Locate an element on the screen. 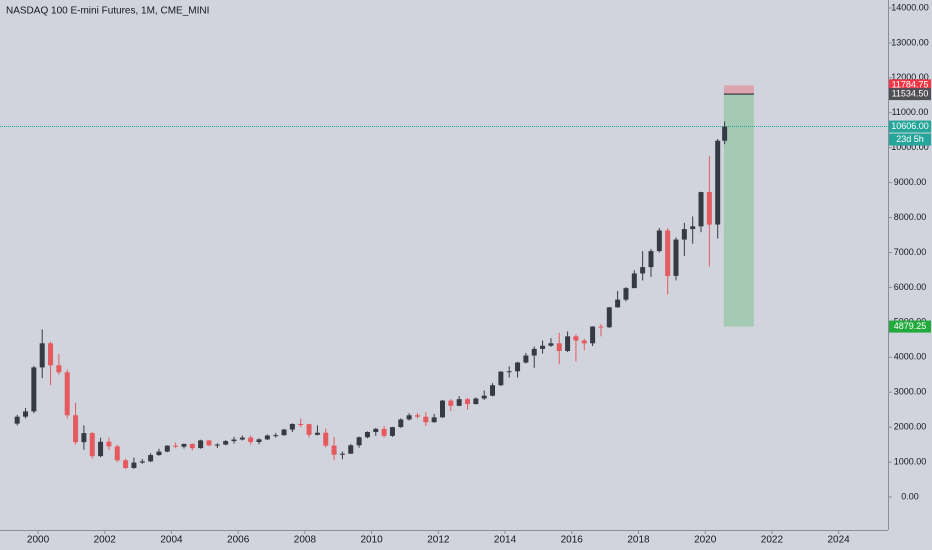 The image size is (932, 550). last-price-box is located at coordinates (910, 126).